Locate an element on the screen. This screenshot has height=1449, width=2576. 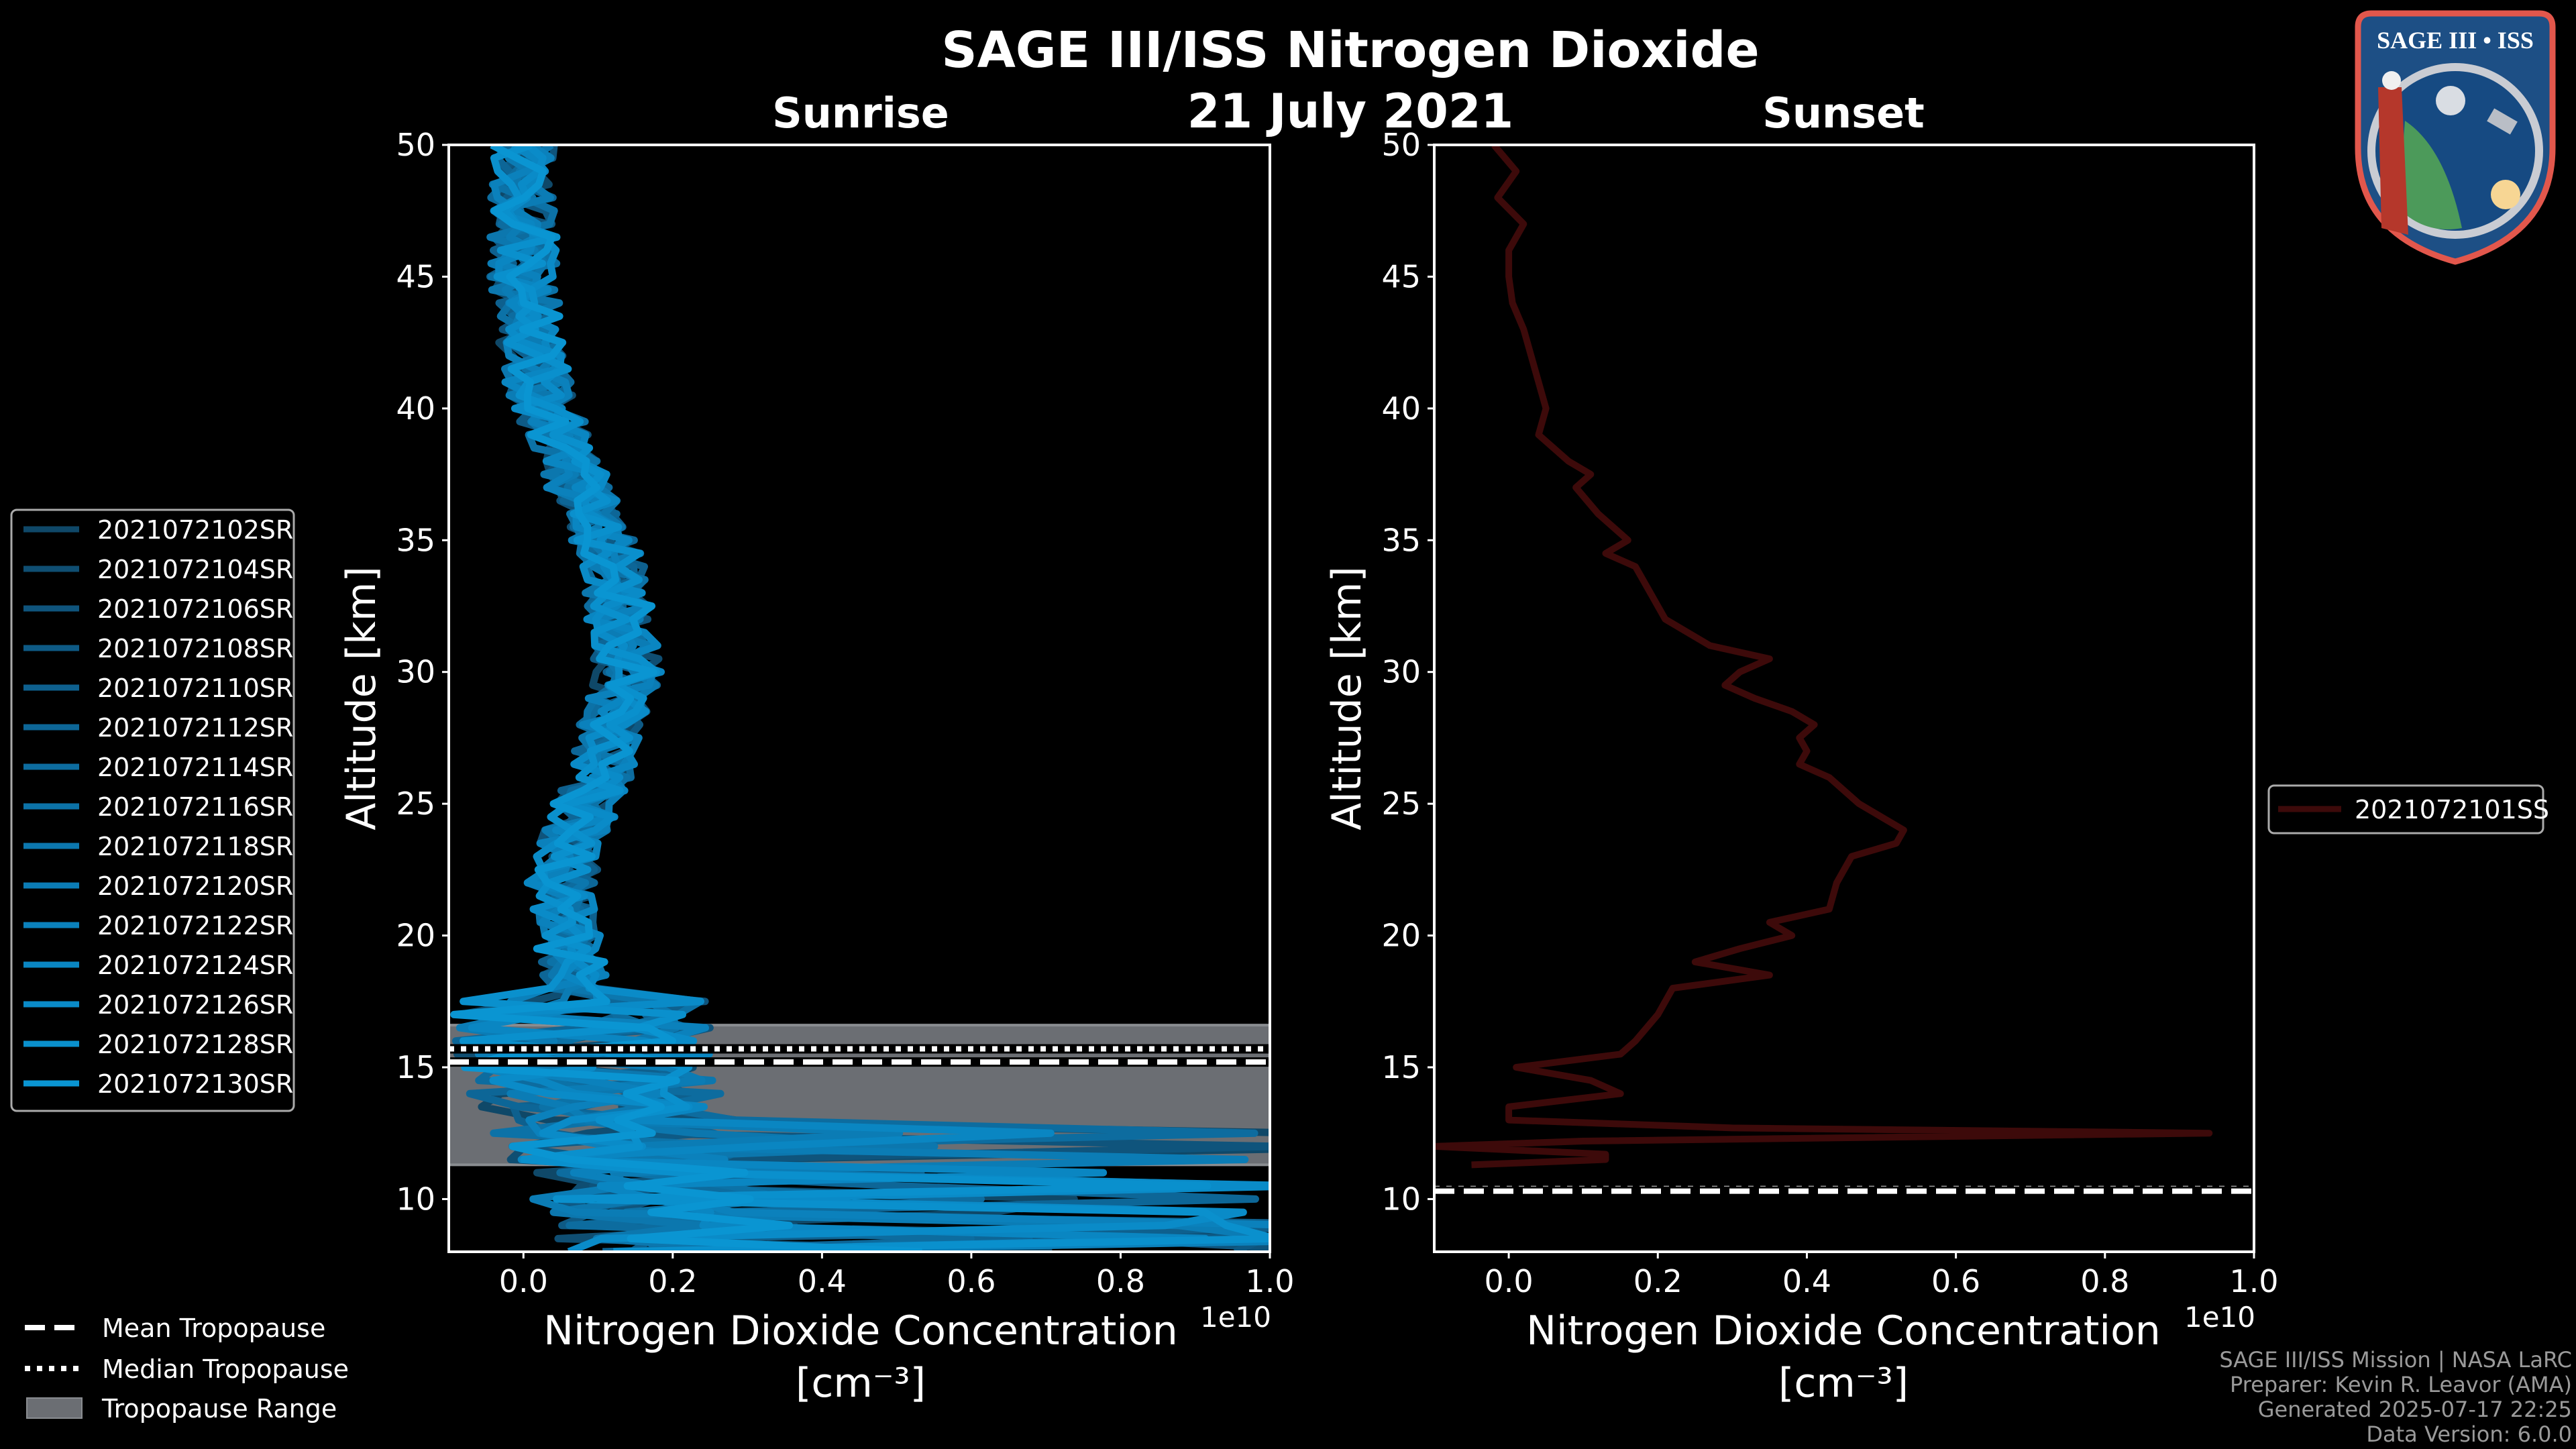
legend-item: 2021072108SR is located at coordinates (158, 648).